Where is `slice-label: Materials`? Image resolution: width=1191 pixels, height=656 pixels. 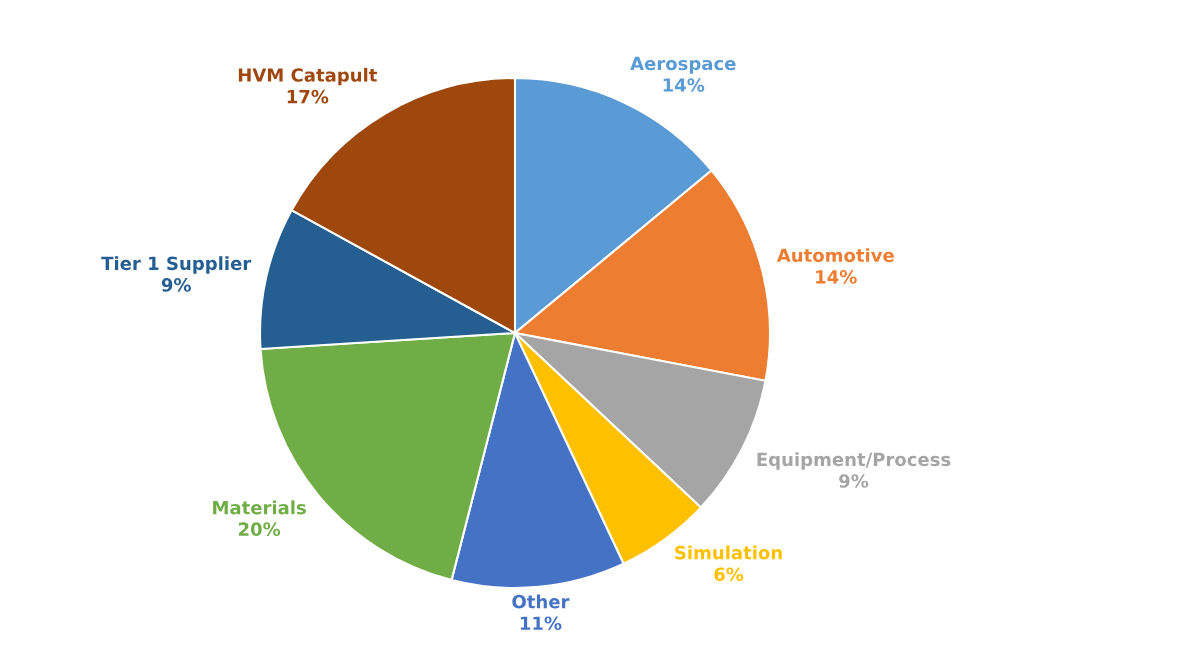 slice-label: Materials is located at coordinates (259, 507).